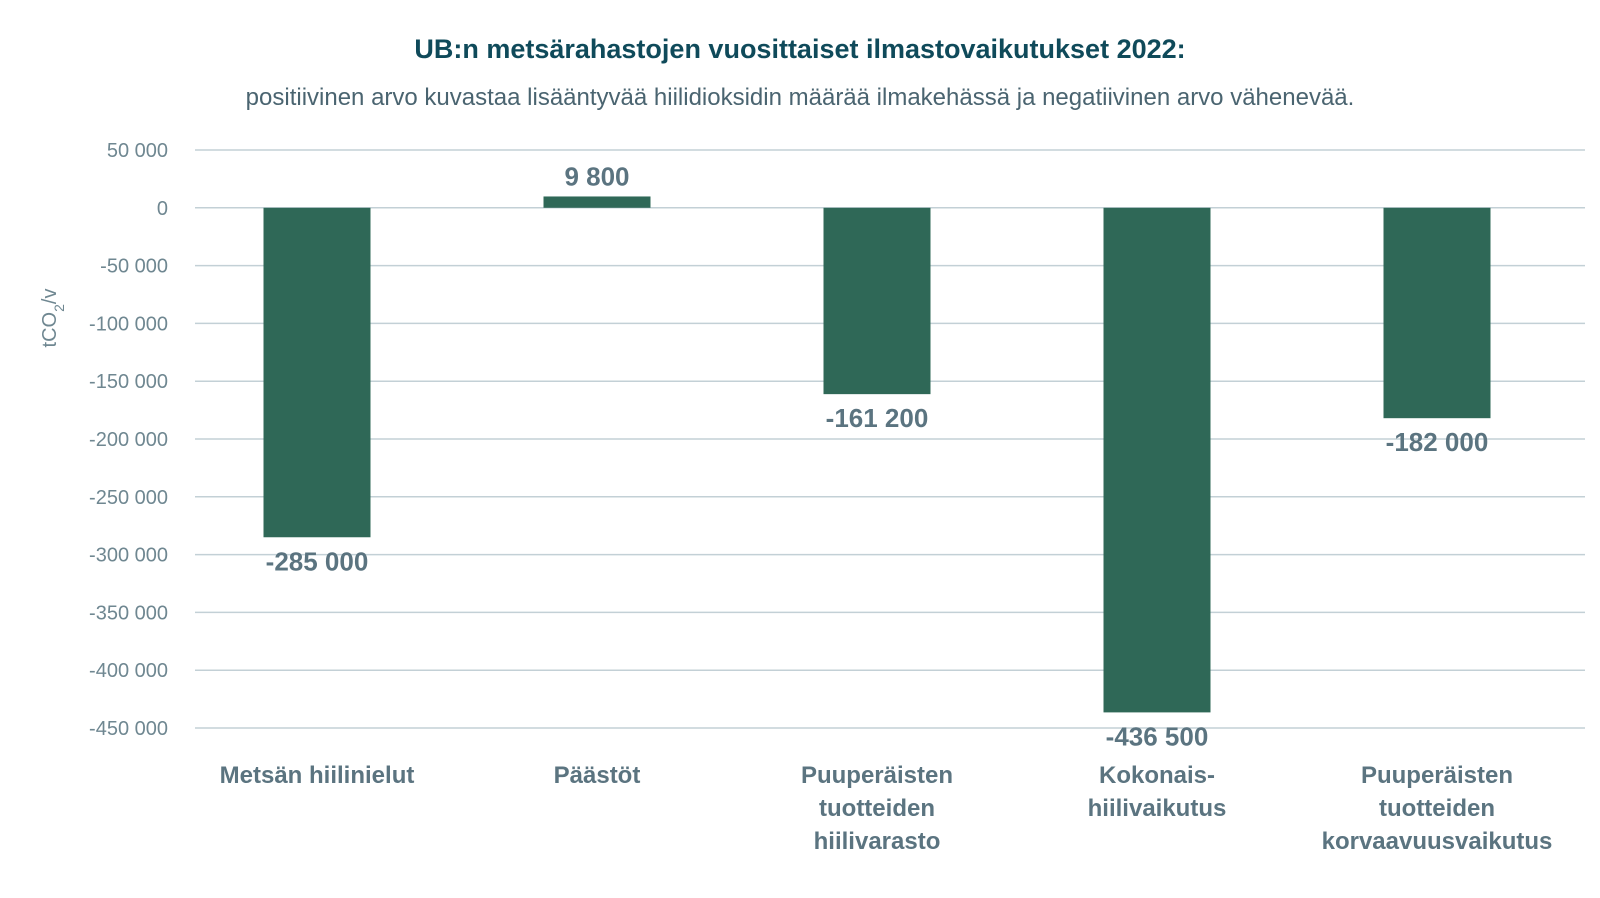 This screenshot has height=898, width=1600. What do you see at coordinates (317, 561) in the screenshot?
I see `data-label: -285 000` at bounding box center [317, 561].